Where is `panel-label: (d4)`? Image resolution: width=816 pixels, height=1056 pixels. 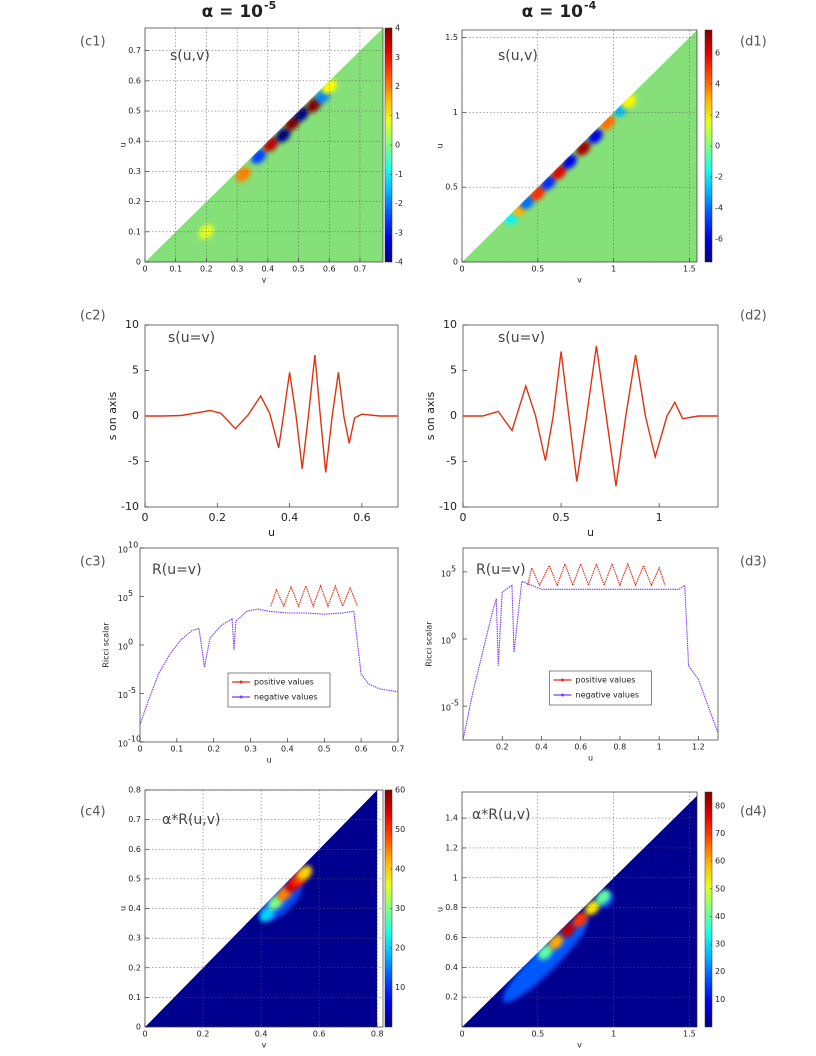 panel-label: (d4) is located at coordinates (753, 812).